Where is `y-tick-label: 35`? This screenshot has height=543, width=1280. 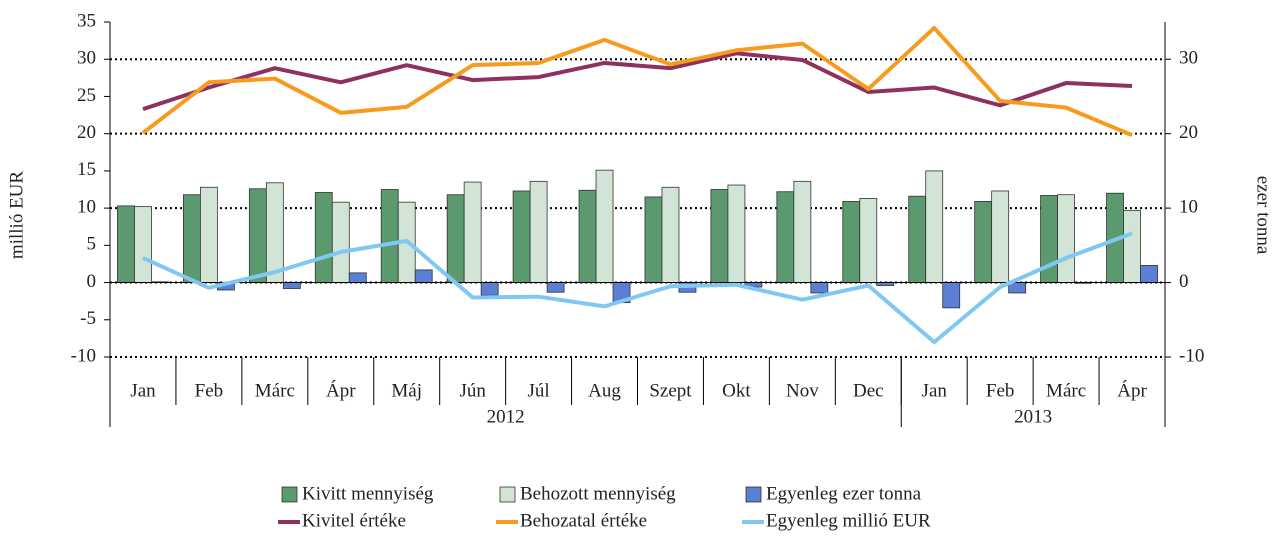 y-tick-label: 35 is located at coordinates (86, 20).